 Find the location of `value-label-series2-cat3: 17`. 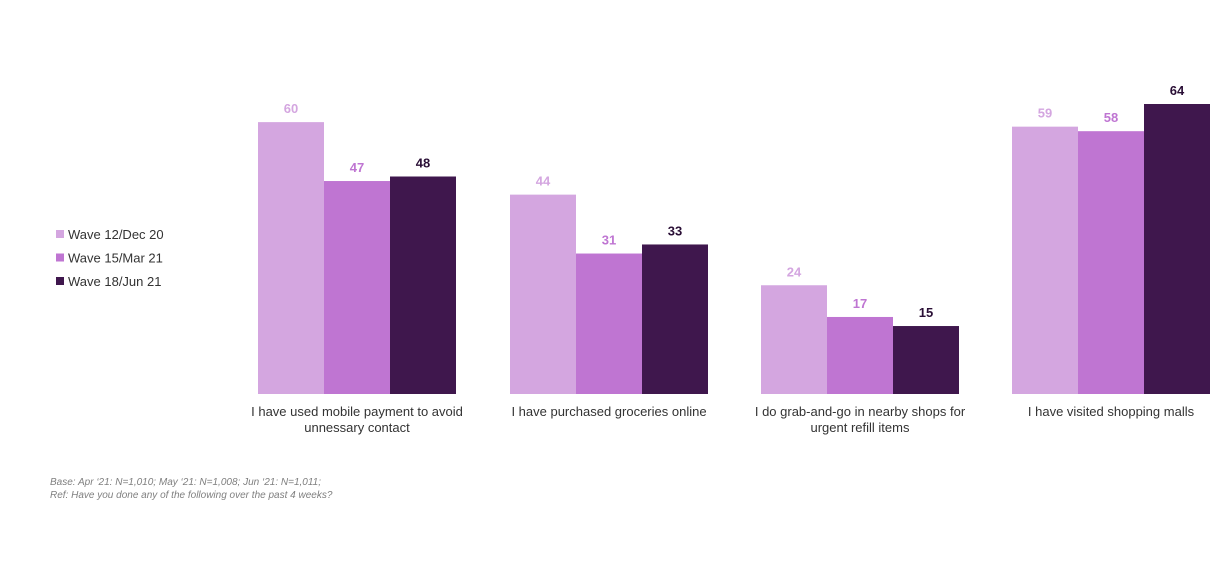

value-label-series2-cat3: 17 is located at coordinates (860, 303).